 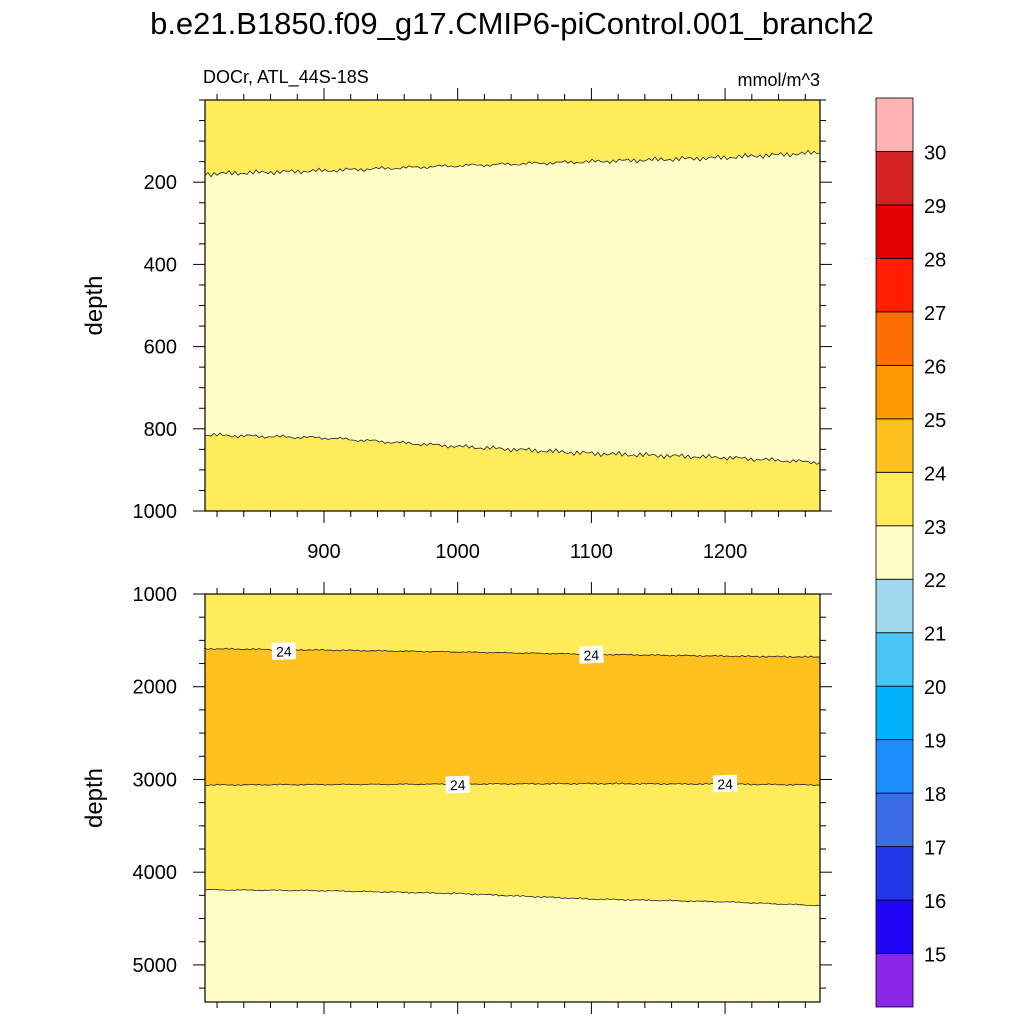 What do you see at coordinates (591, 552) in the screenshot?
I see `x-tick-label: 1100` at bounding box center [591, 552].